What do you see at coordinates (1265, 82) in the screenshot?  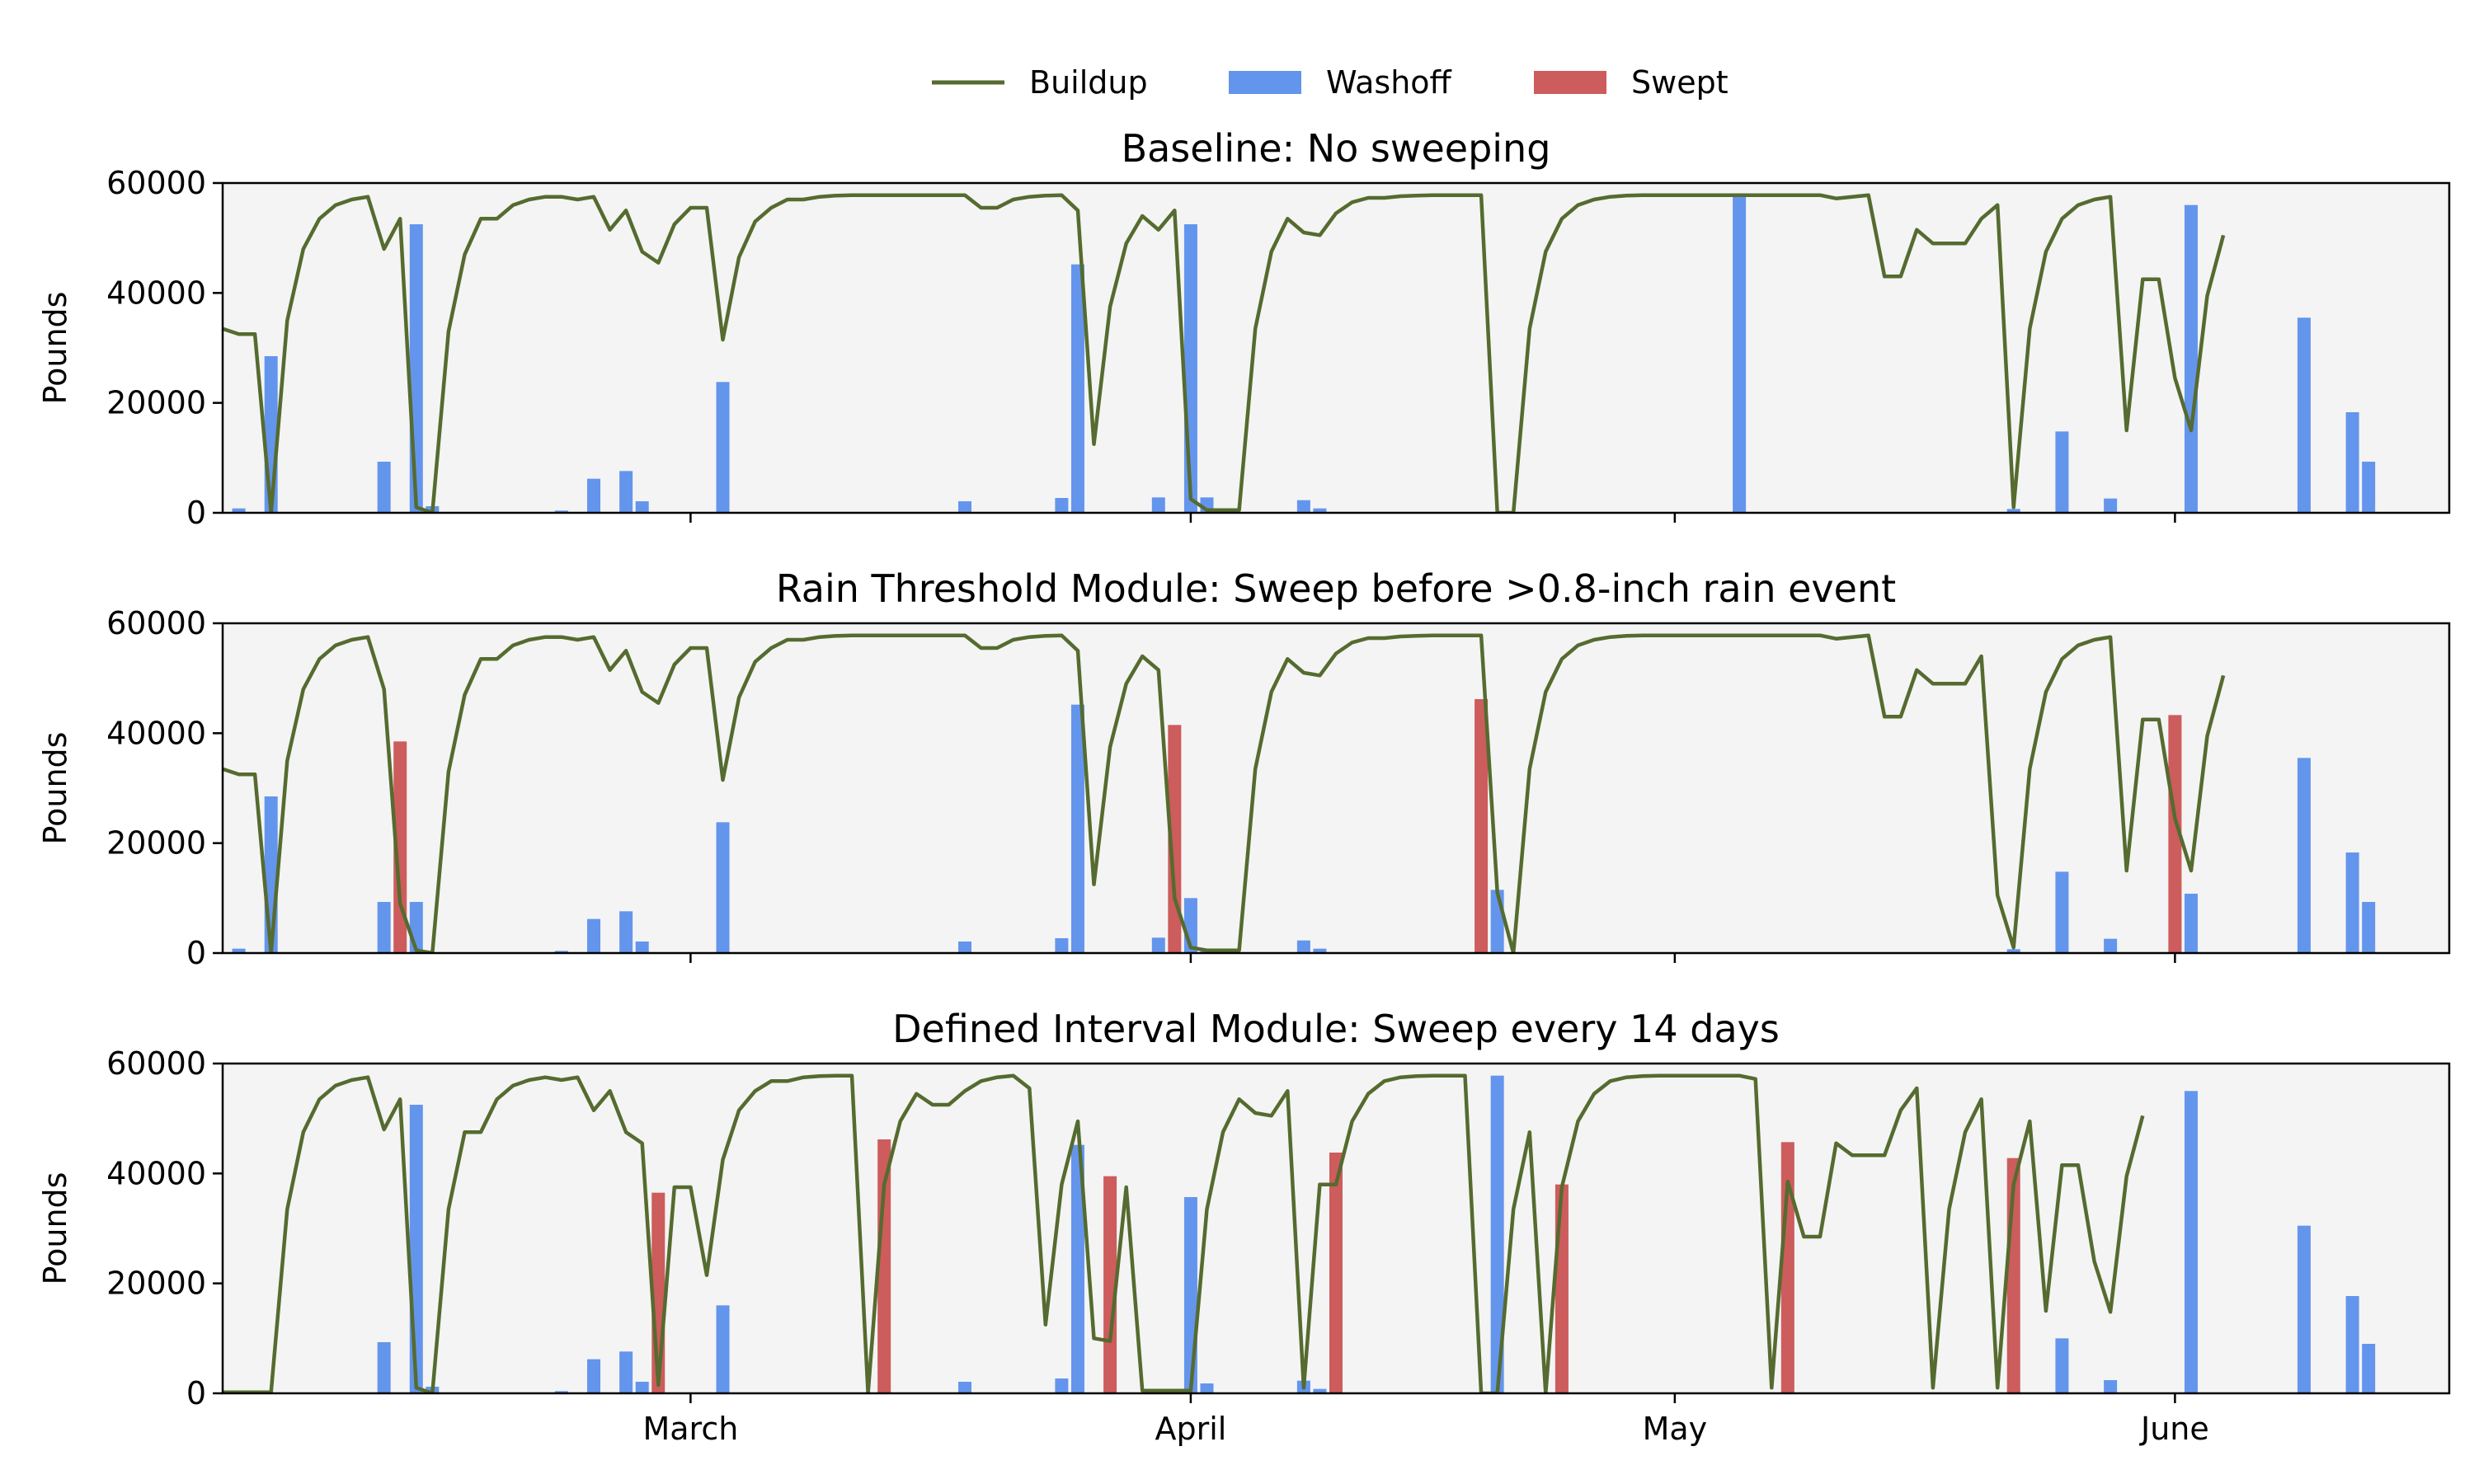 I see `legend-swatch-washoff` at bounding box center [1265, 82].